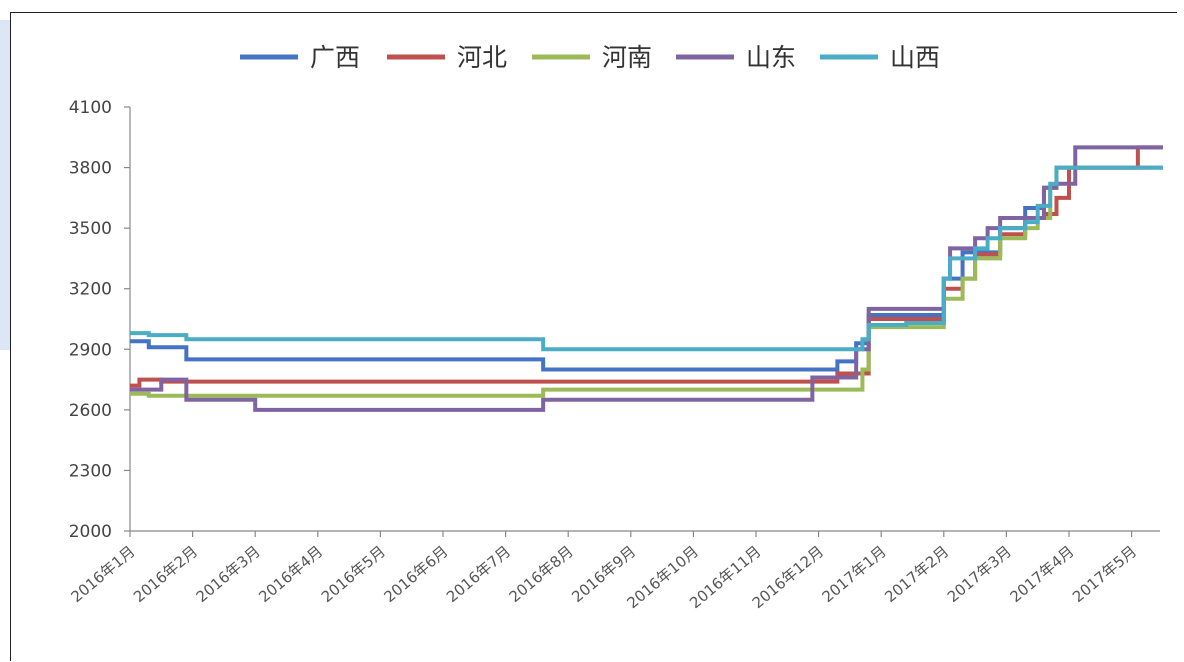  I want to click on x-tick-label: 2016年5月, so click(353, 574).